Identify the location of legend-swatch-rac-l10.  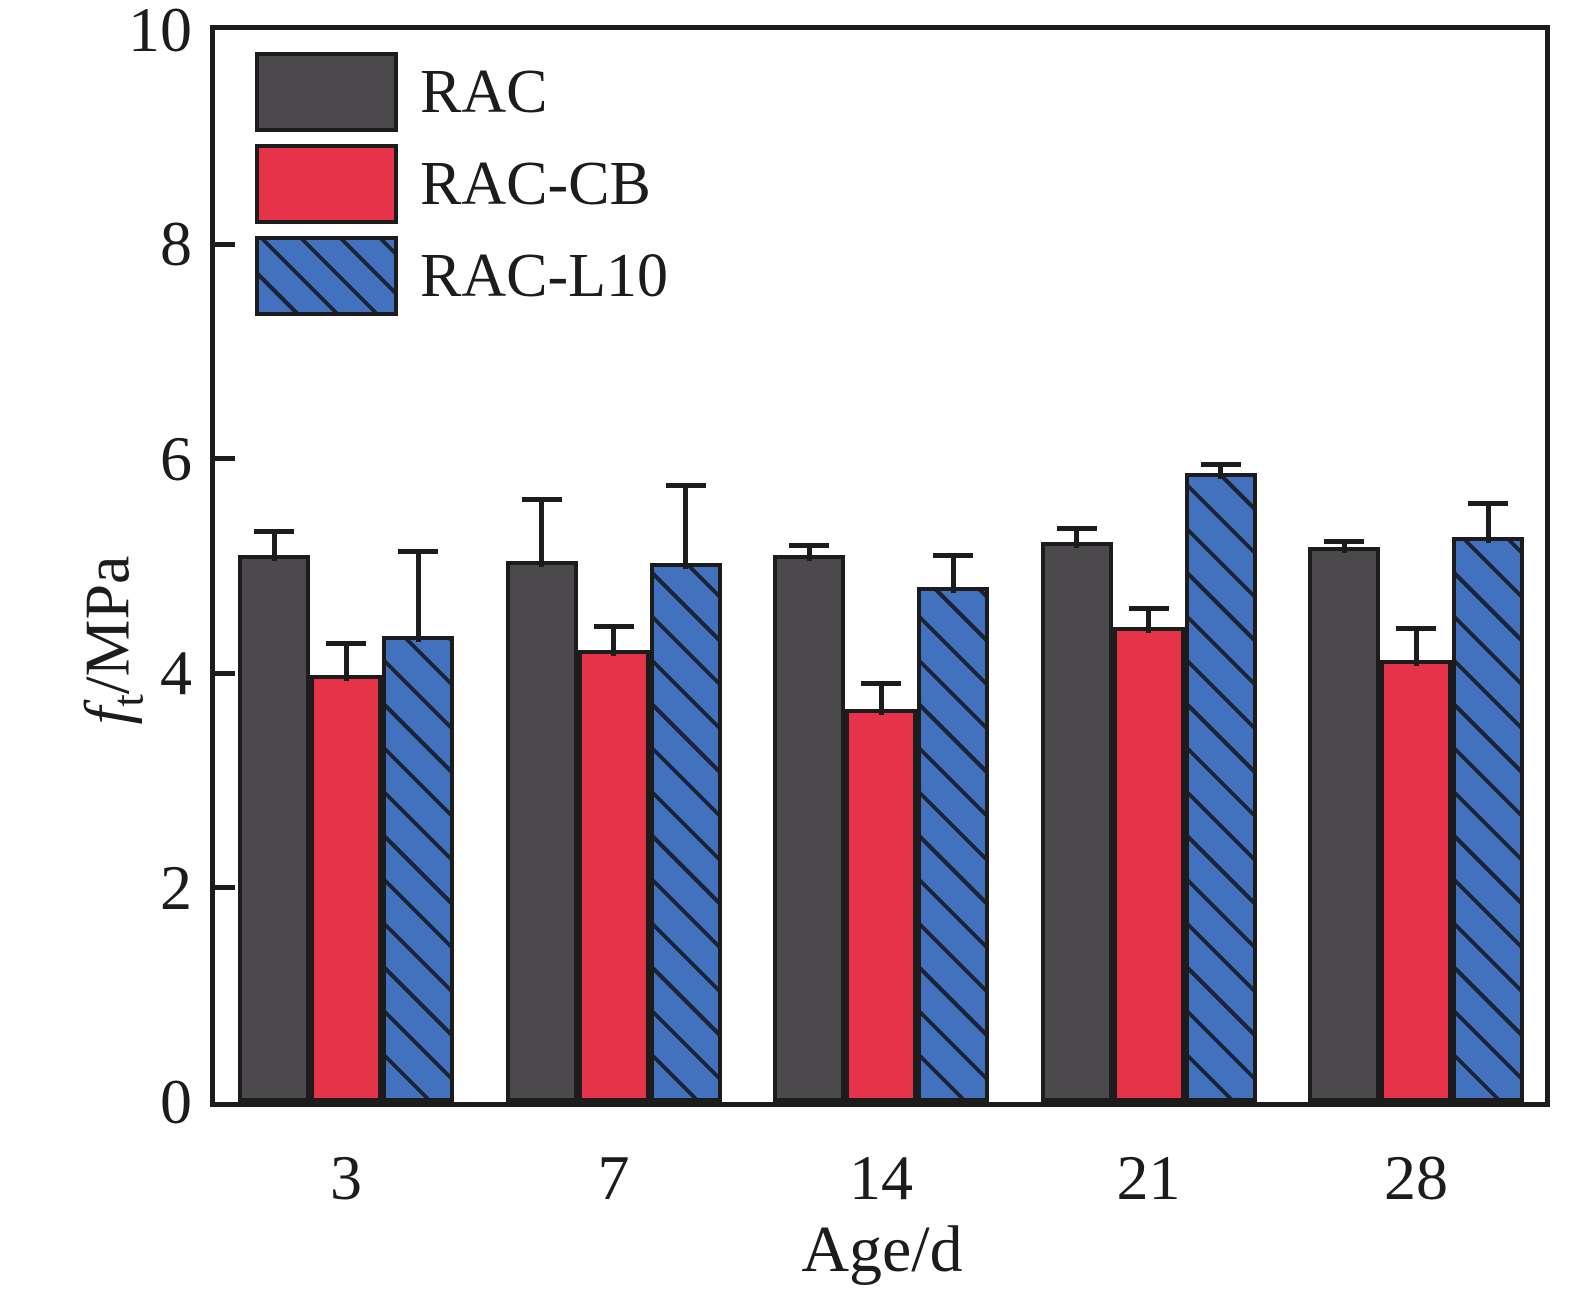
(326, 276).